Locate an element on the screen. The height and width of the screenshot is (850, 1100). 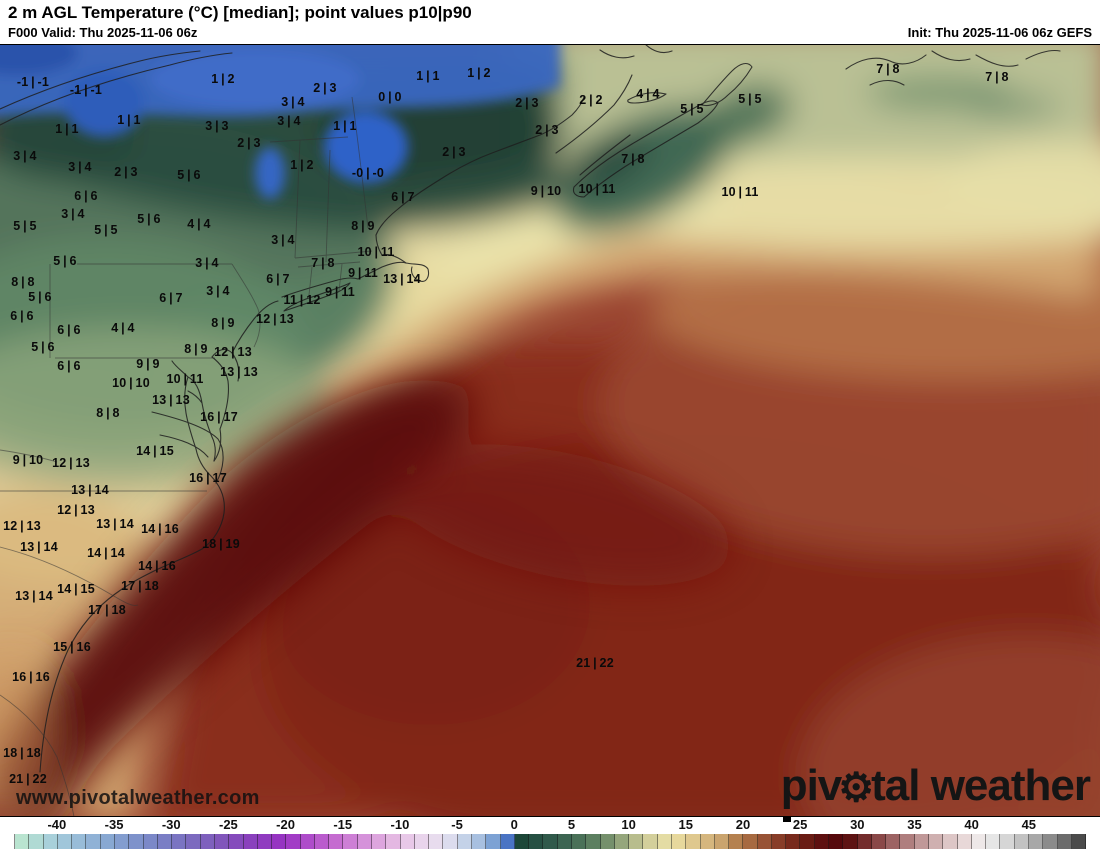
watermark: www.pivotalweather.com is located at coordinates (138, 798).